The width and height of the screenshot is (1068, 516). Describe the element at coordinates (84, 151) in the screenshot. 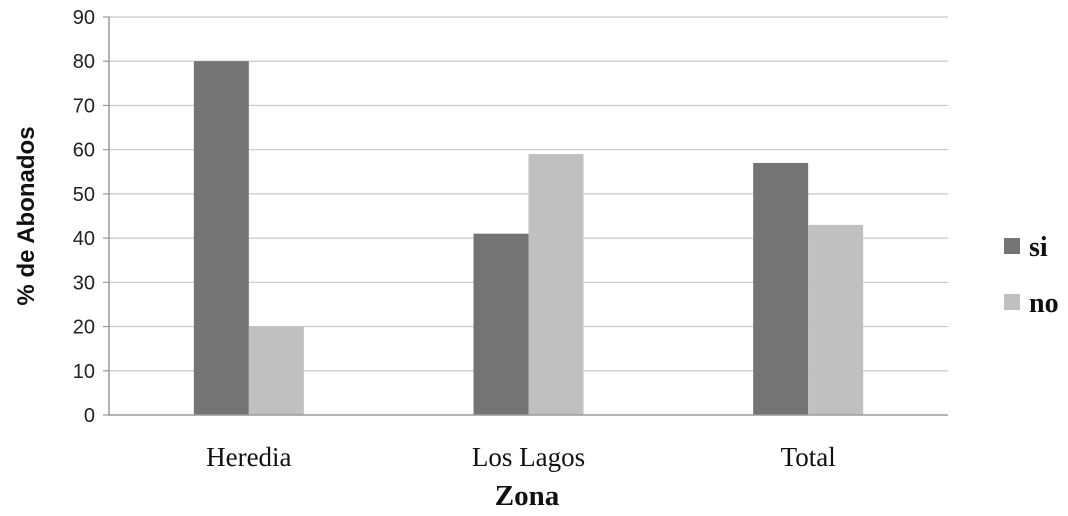

I see `y-tick-label: 60` at that location.